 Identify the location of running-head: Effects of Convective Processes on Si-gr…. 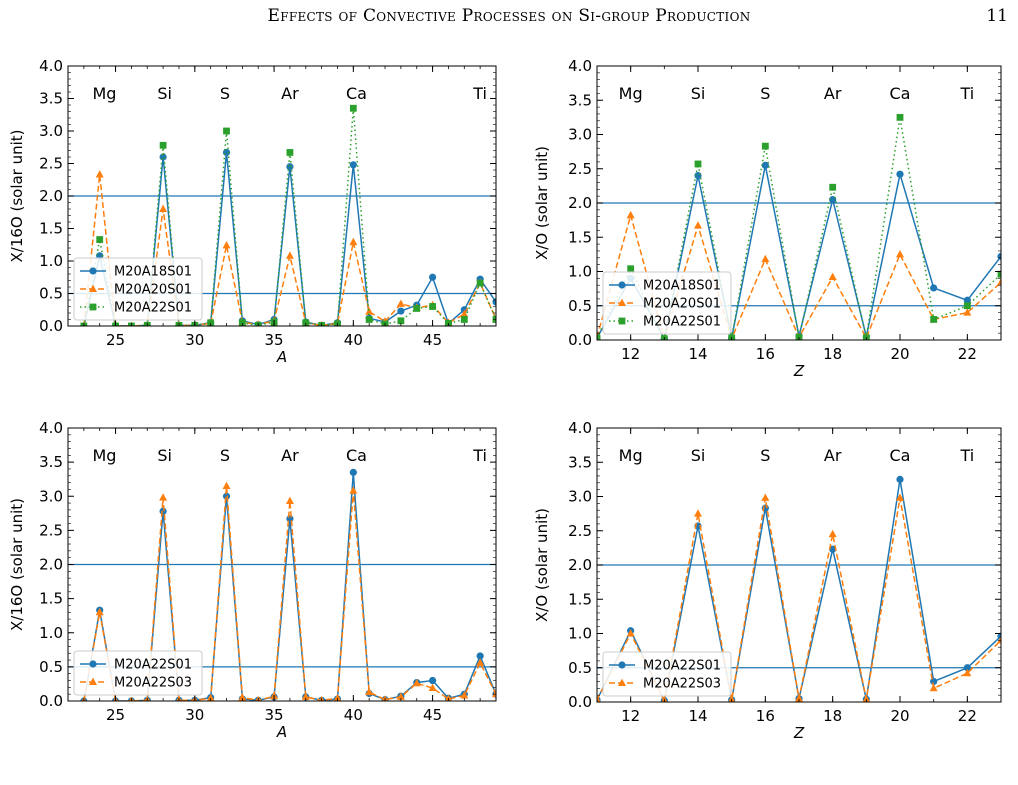
(509, 20).